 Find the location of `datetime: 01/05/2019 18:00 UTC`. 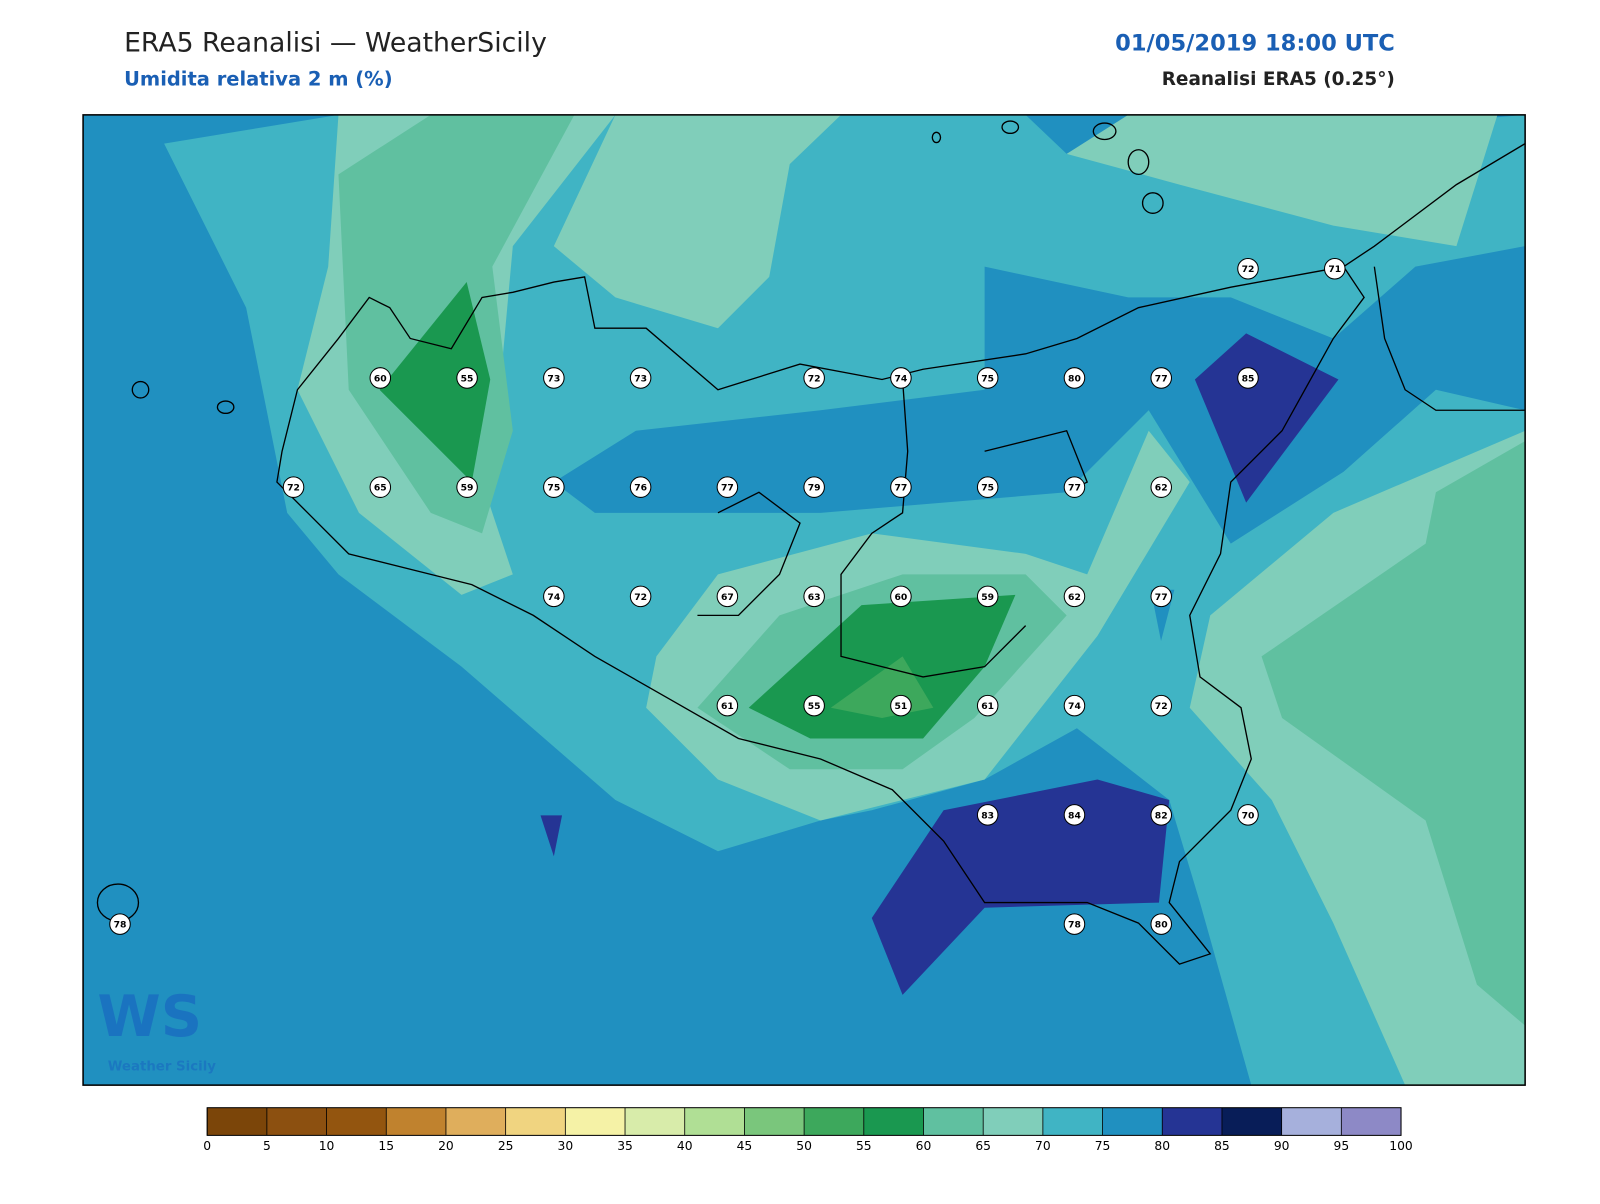

datetime: 01/05/2019 18:00 UTC is located at coordinates (1255, 44).